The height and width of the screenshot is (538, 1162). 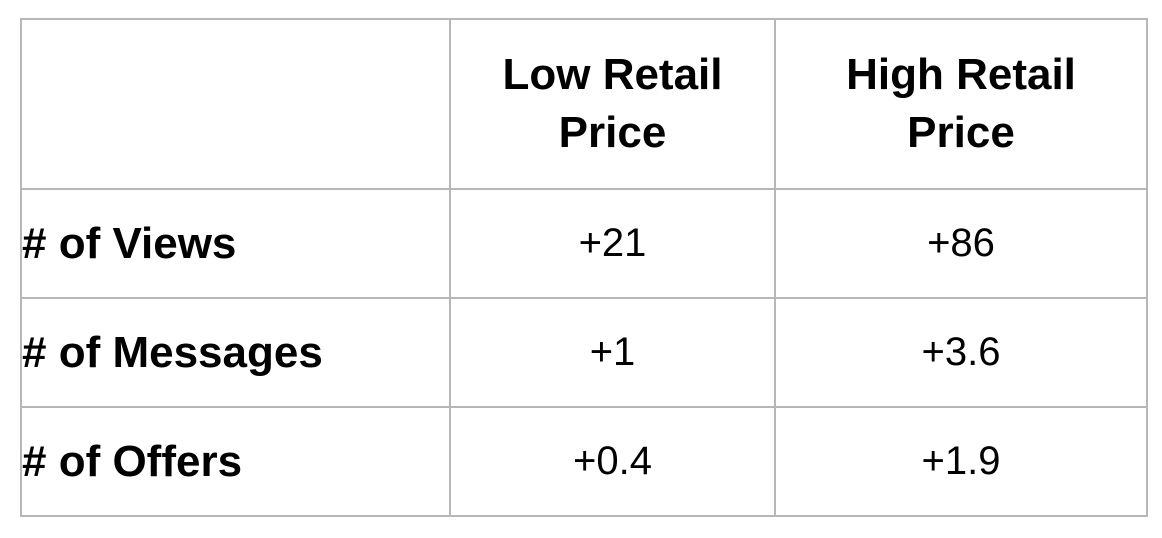 I want to click on cell-messages-low: +1, so click(x=612, y=352).